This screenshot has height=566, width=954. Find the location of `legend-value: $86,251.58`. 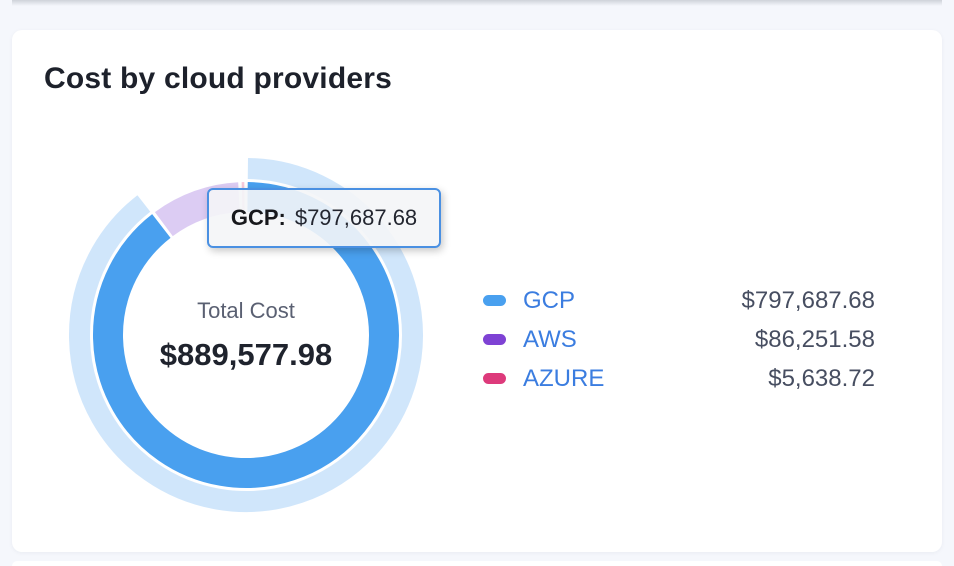

legend-value: $86,251.58 is located at coordinates (814, 339).